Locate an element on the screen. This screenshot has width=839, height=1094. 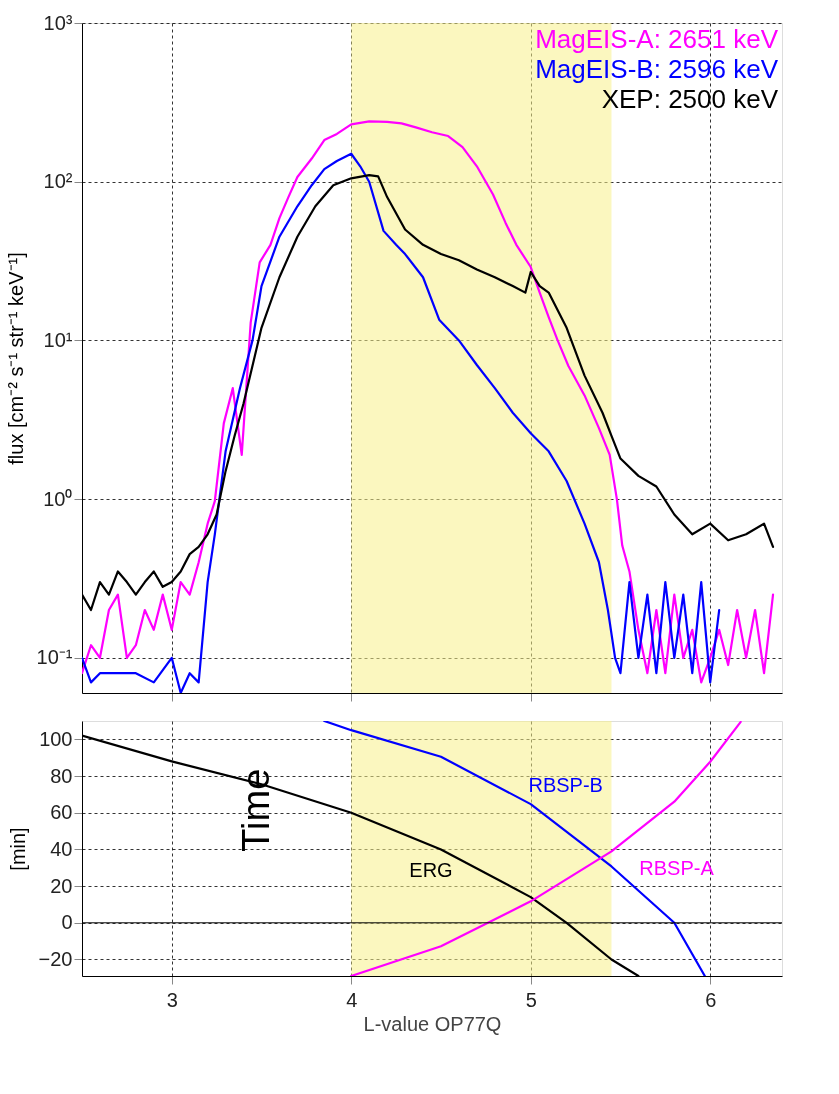
x-tick-label: 4 is located at coordinates (352, 999).